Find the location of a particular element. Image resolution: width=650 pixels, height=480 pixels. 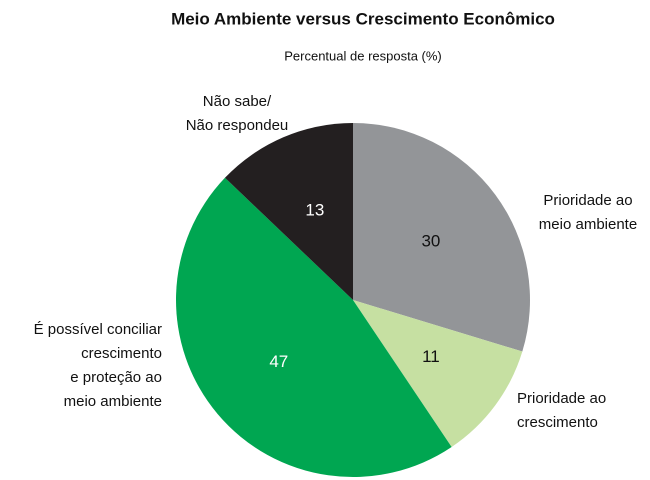

value-label: 30 is located at coordinates (430, 241).